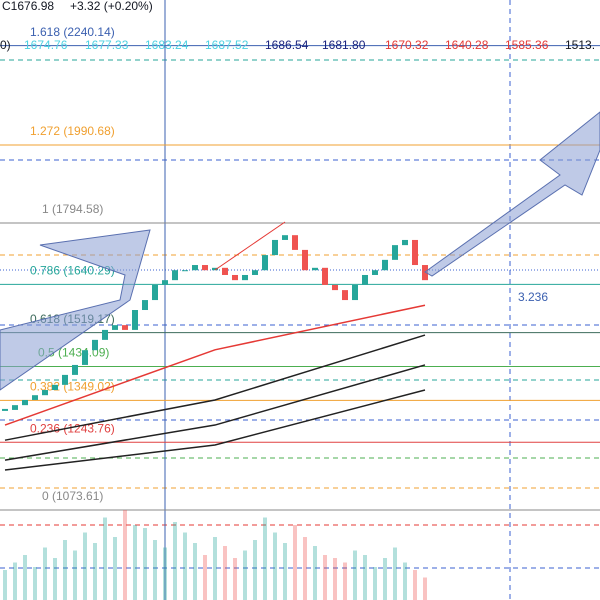  I want to click on fib-label: 0 (1073.61), so click(72, 496).